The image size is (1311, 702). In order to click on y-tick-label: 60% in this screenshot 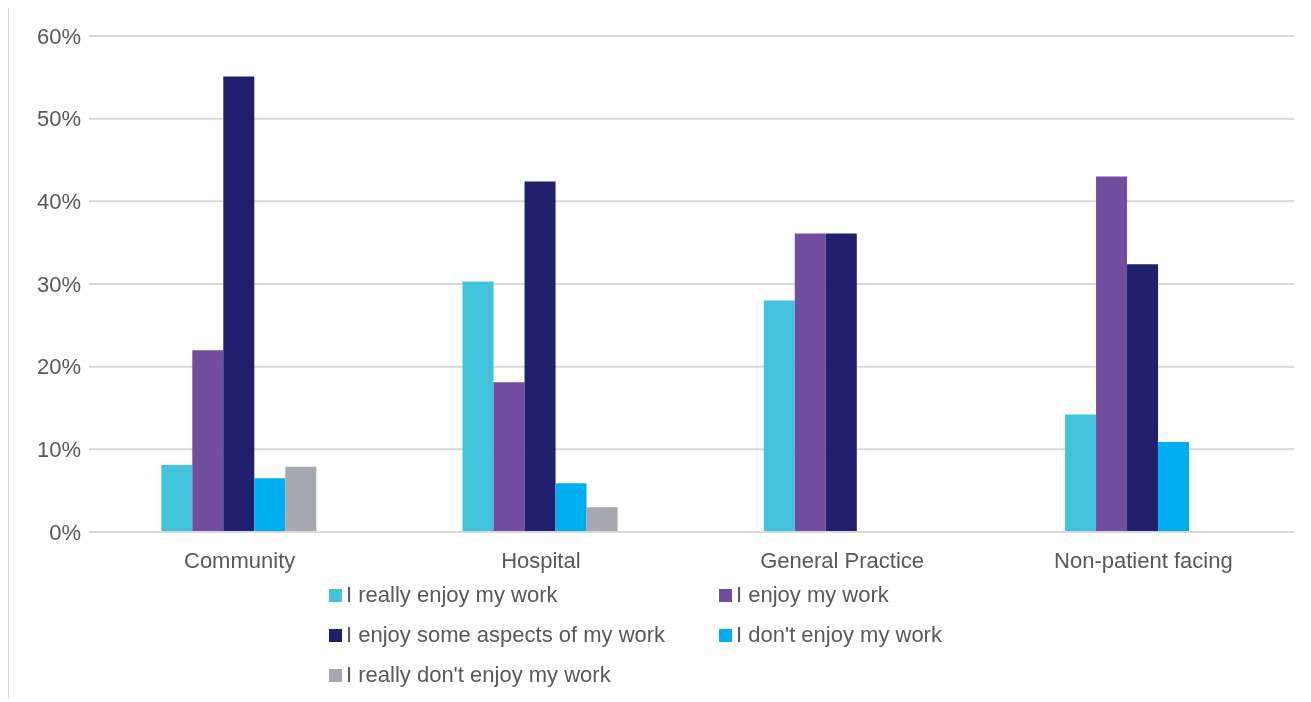, I will do `click(58, 36)`.